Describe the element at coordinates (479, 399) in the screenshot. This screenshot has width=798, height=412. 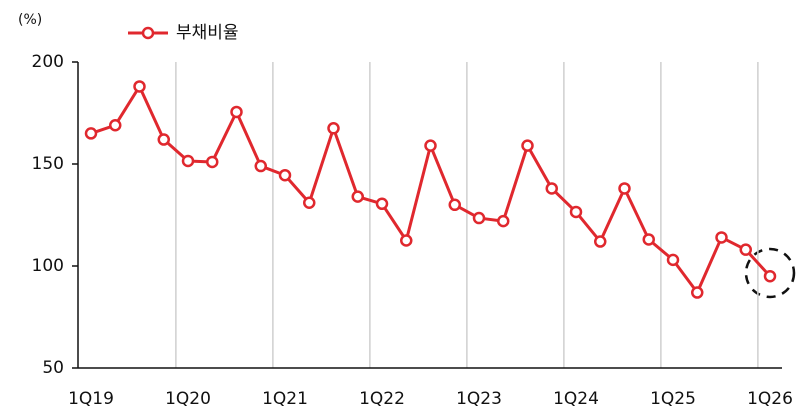
I see `x-tick-label: 1Q23` at that location.